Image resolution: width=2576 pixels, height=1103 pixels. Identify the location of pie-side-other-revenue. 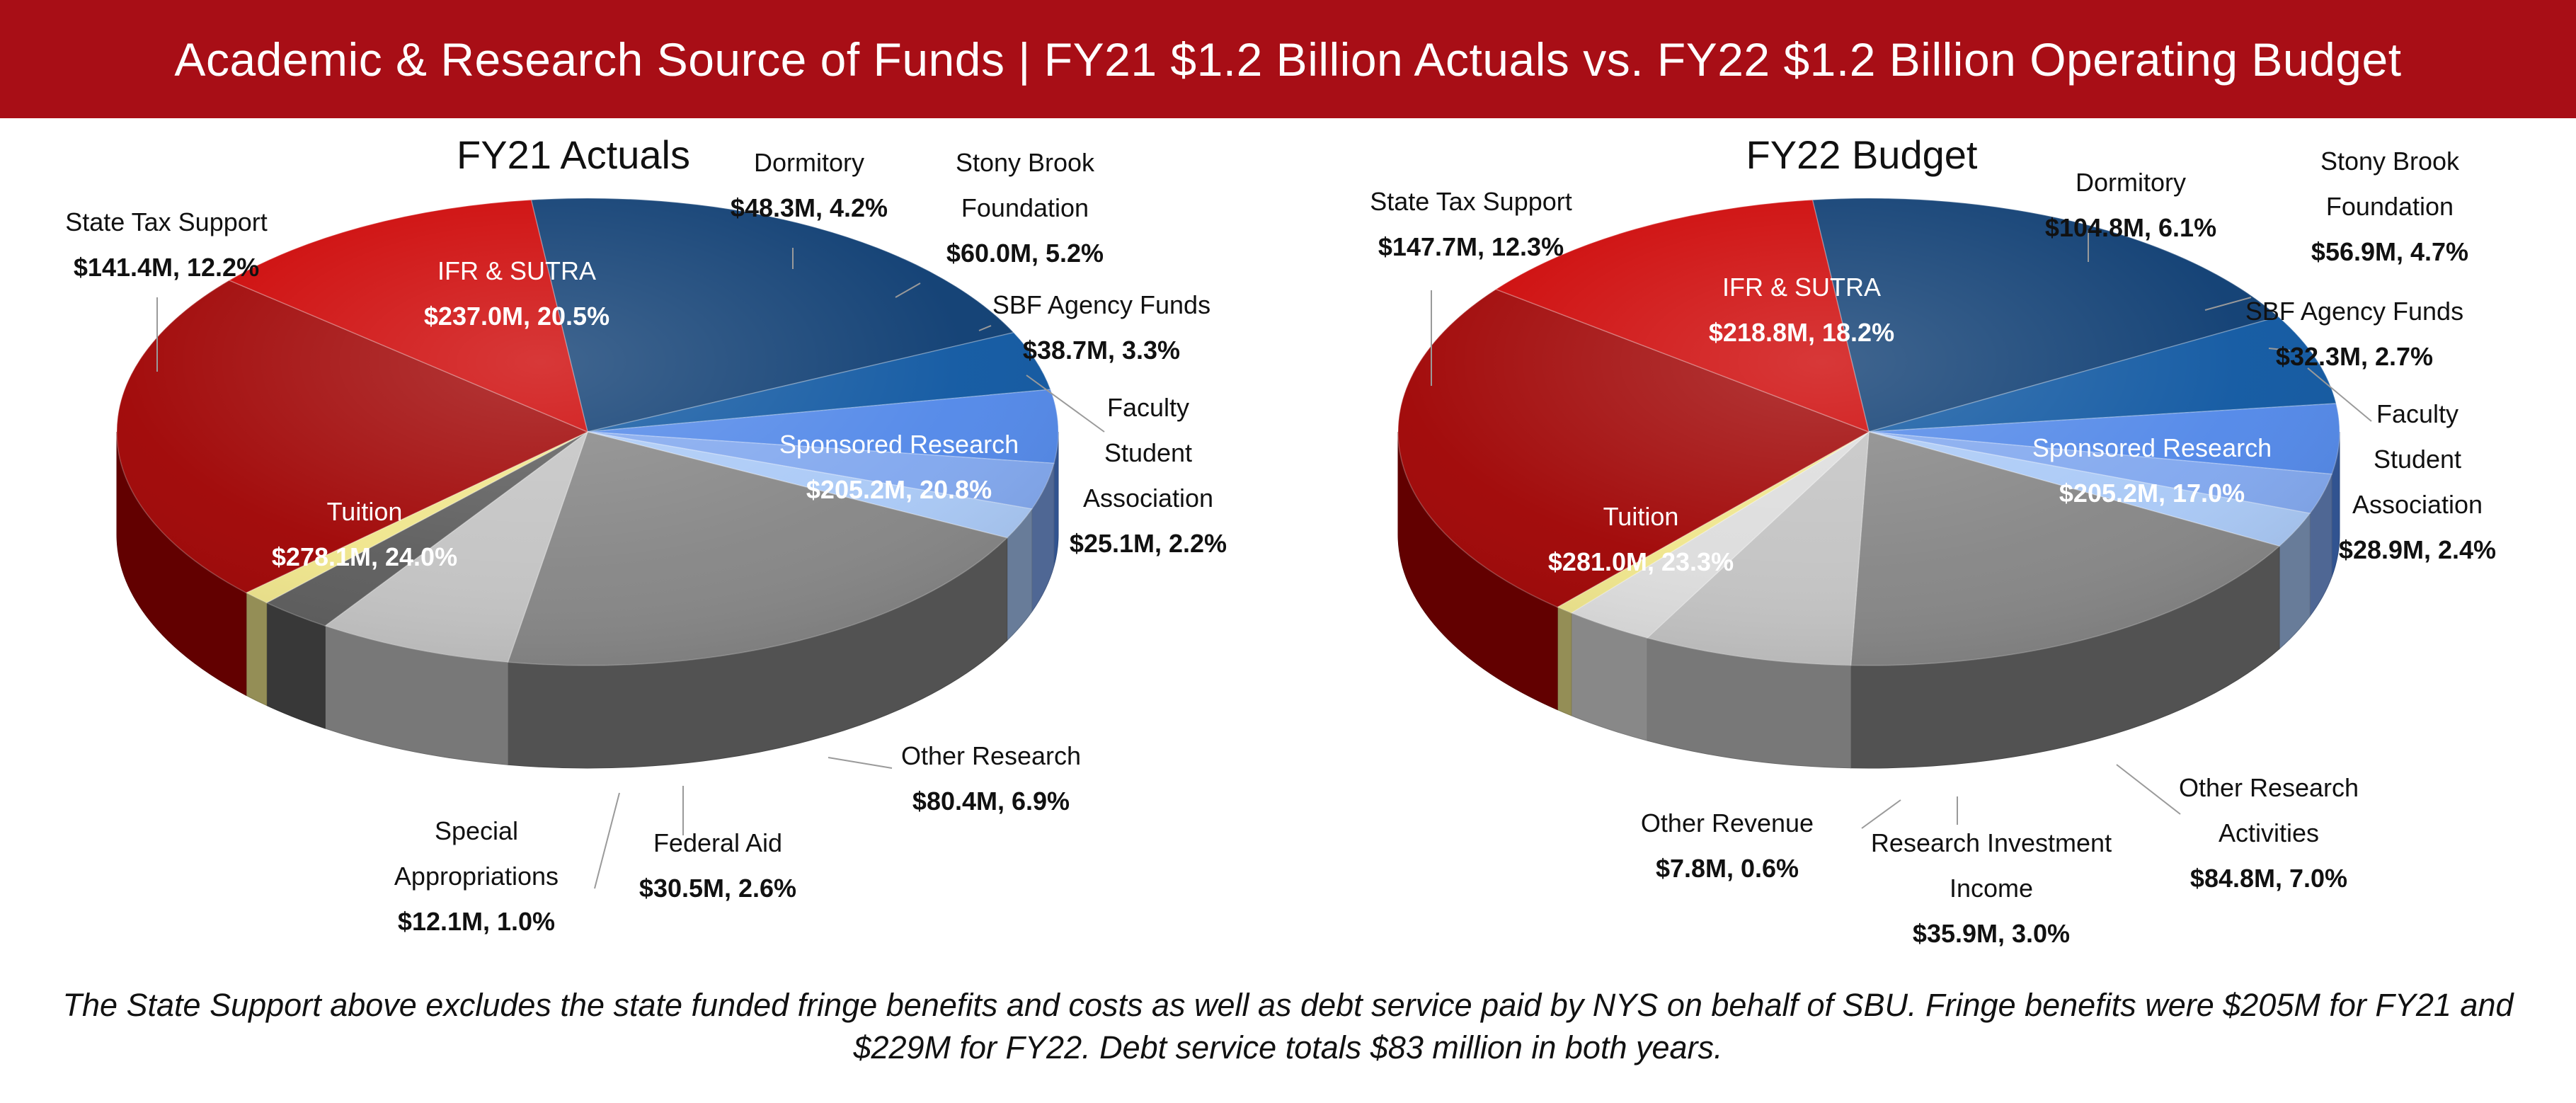
(1564, 661).